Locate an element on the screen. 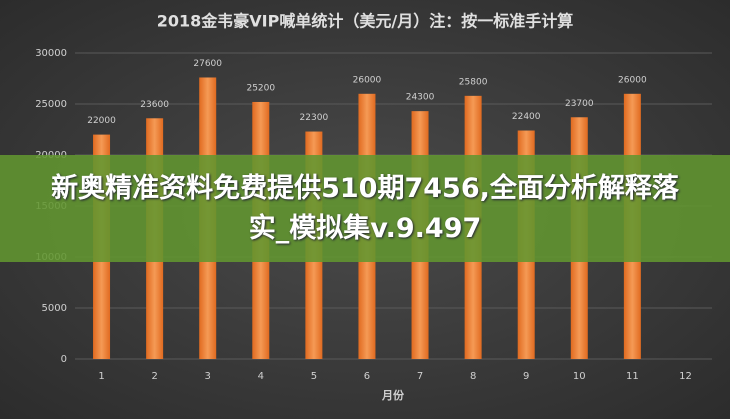 The image size is (730, 419). y-tick-label: 5000 is located at coordinates (54, 308).